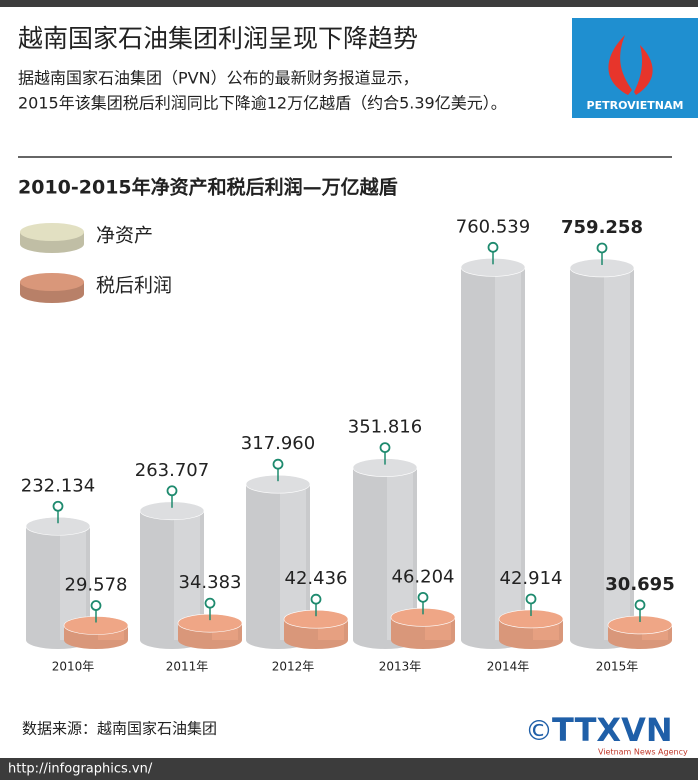 The height and width of the screenshot is (780, 698). What do you see at coordinates (218, 38) in the screenshot?
I see `title: 越南国家石油集团利润呈现下降趋势` at bounding box center [218, 38].